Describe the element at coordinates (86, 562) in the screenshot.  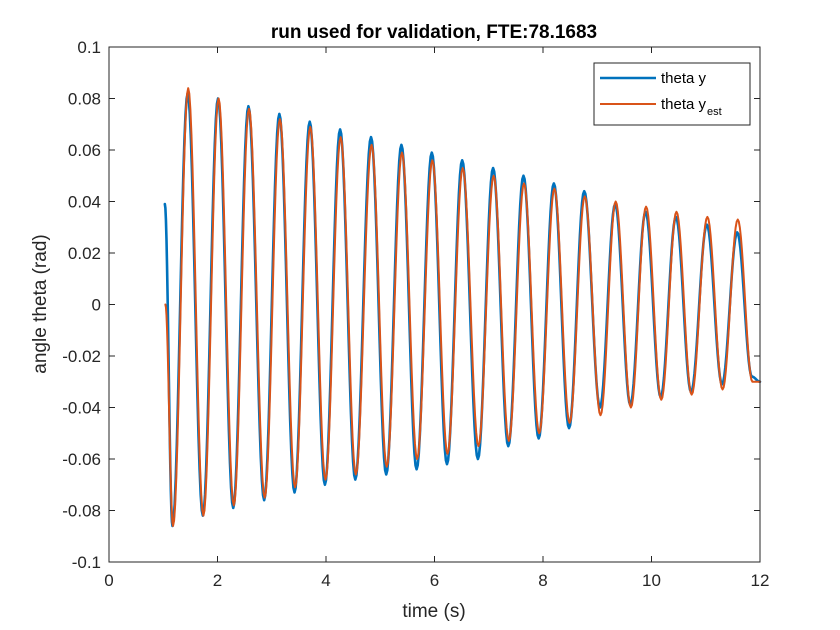
I see `y-tick-label: -0.1` at that location.